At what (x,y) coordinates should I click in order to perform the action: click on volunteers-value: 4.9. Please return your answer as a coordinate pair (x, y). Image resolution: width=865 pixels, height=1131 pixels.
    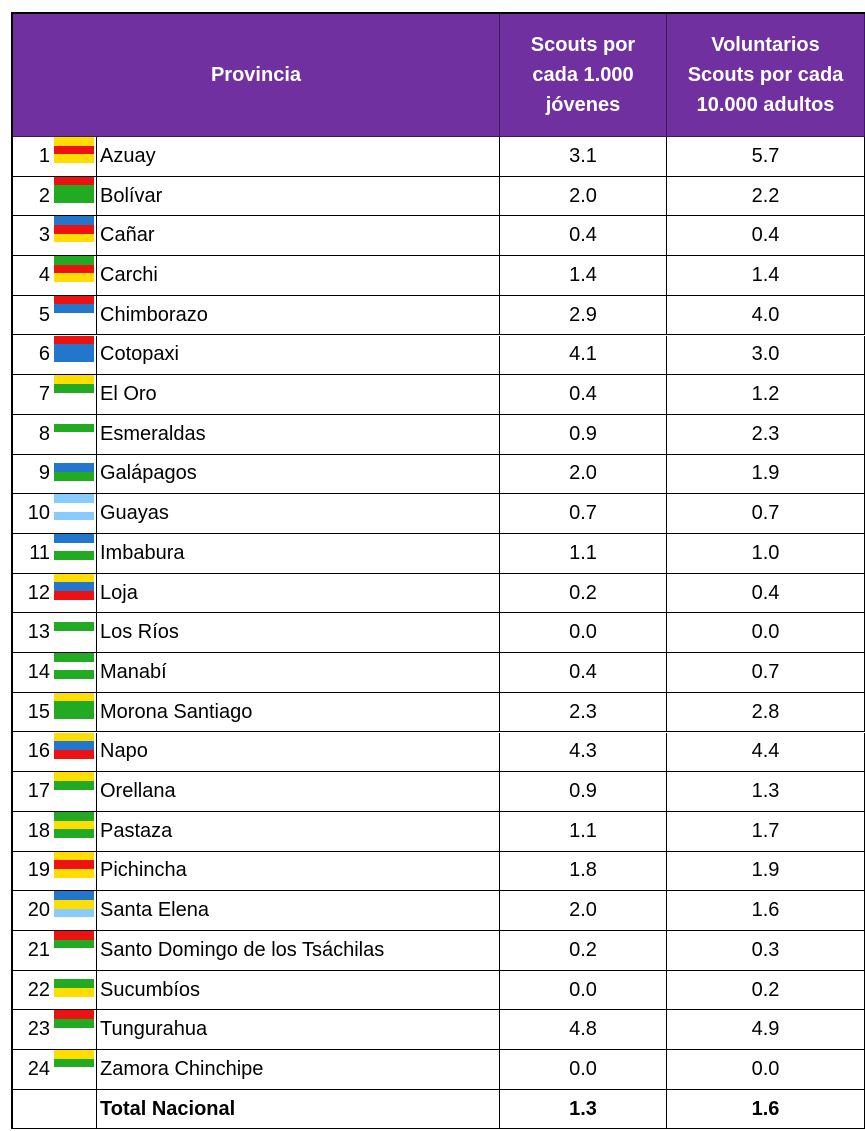
    Looking at the image, I should click on (766, 1030).